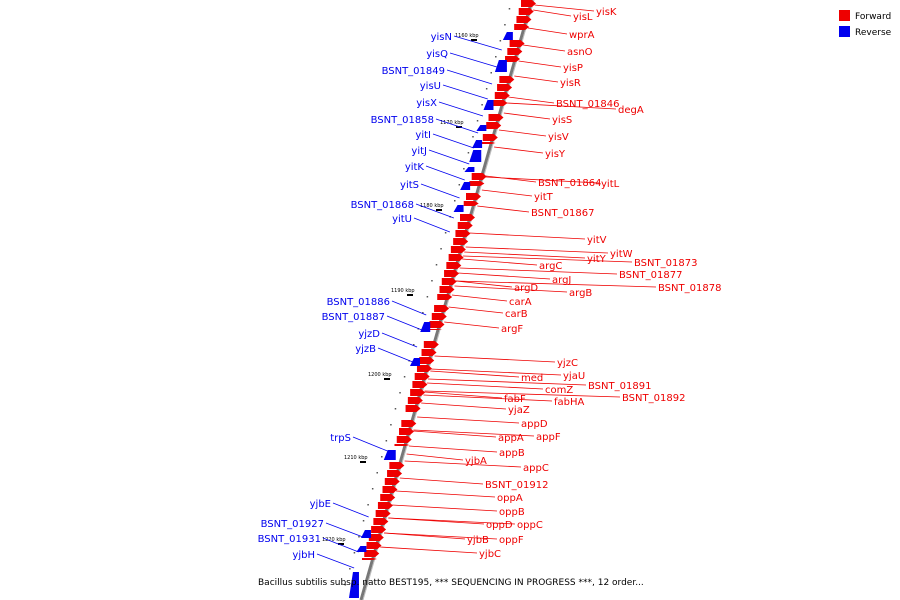 The image size is (900, 600). Describe the element at coordinates (409, 185) in the screenshot. I see `reverse-gene-label: yitS` at that location.